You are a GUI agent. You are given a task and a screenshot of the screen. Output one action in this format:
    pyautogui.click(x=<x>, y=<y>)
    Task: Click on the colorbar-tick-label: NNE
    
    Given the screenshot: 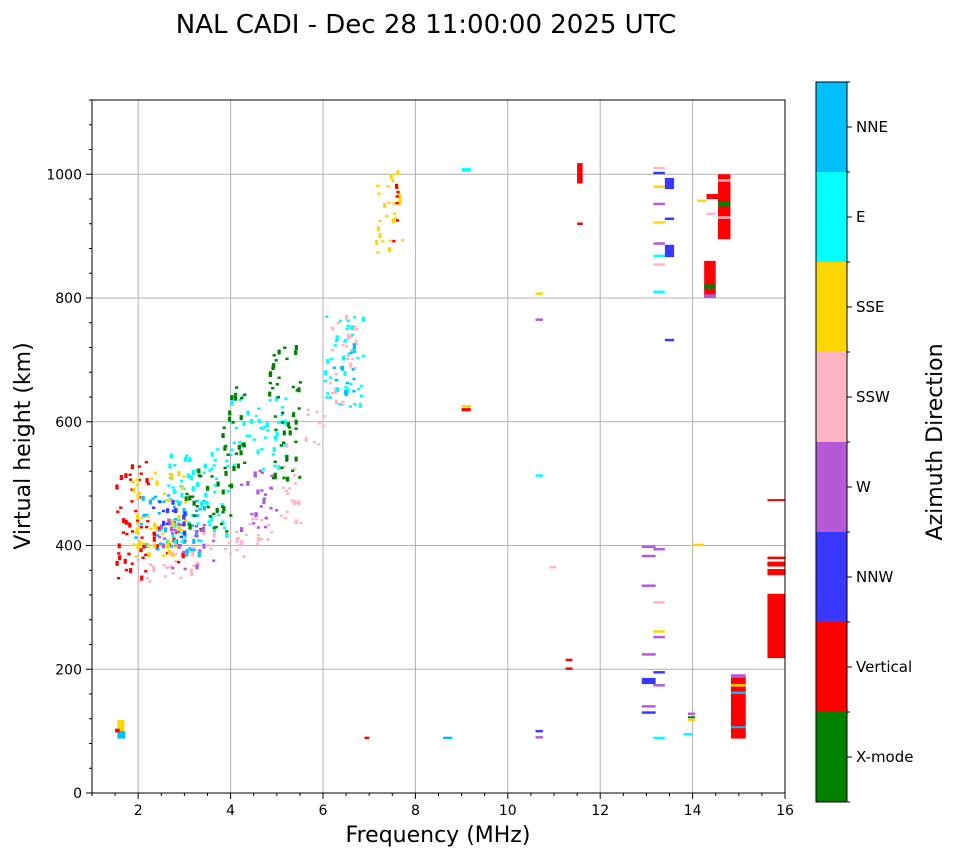 What is the action you would take?
    pyautogui.click(x=872, y=127)
    